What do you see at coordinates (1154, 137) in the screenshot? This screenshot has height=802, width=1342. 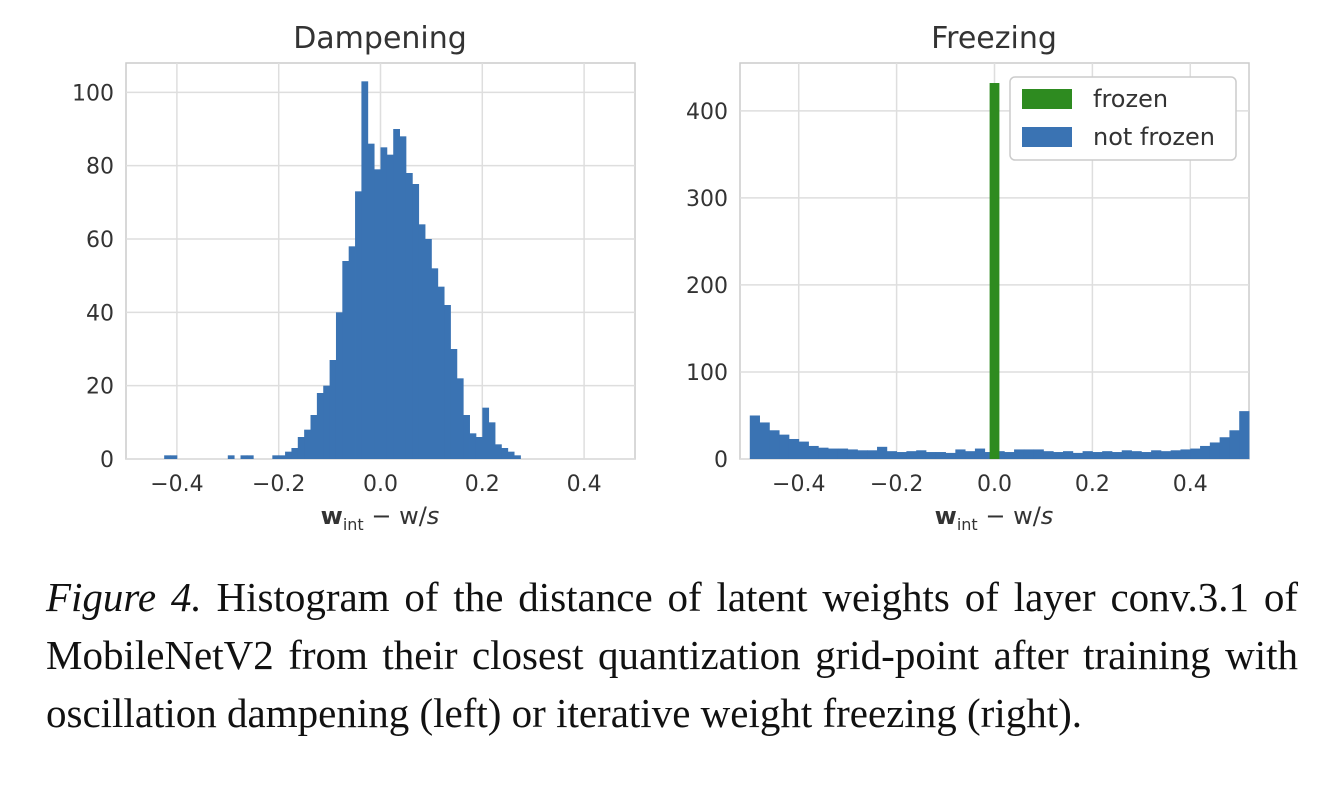 I see `legend-label-not-frozen: not frozen` at bounding box center [1154, 137].